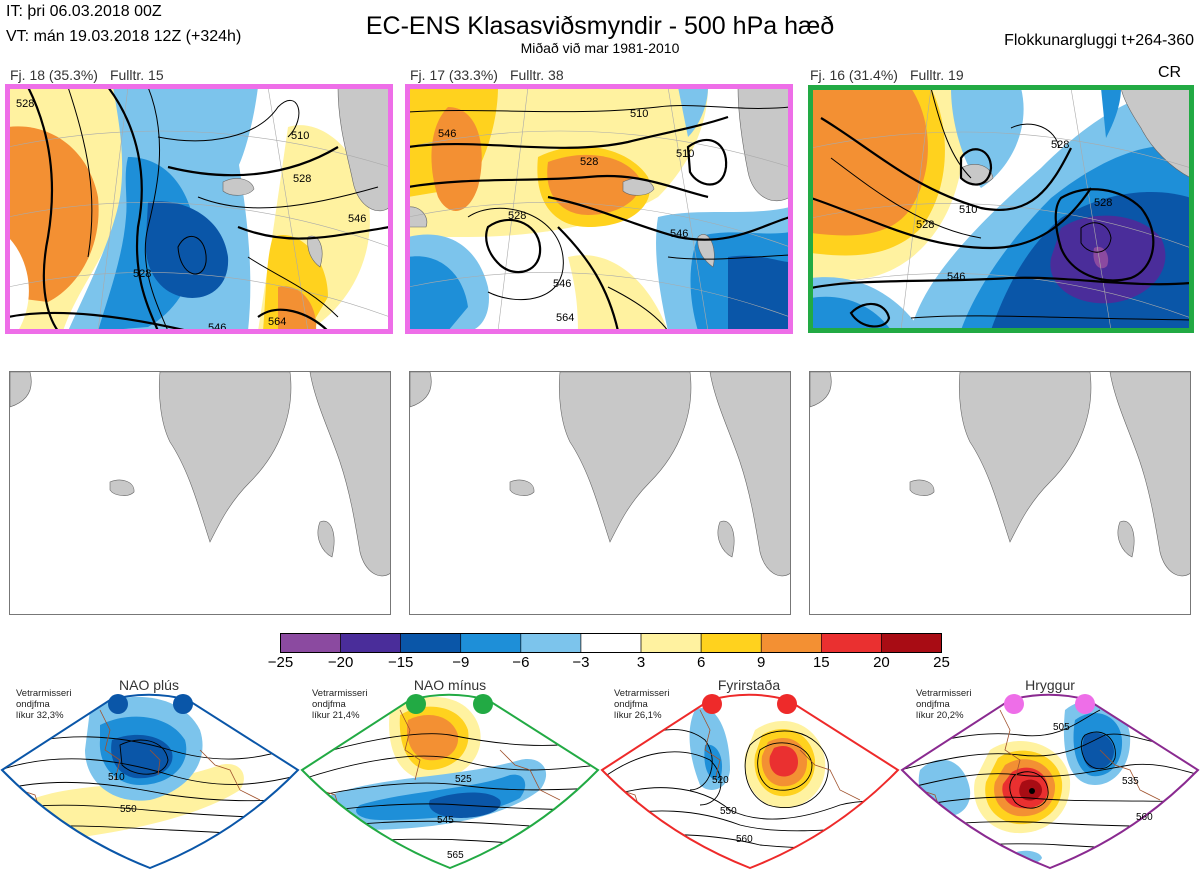 The image size is (1200, 871). I want to click on regime-1-stats: Vetrarmisseri ondjfma líkur 32,3%, so click(44, 704).